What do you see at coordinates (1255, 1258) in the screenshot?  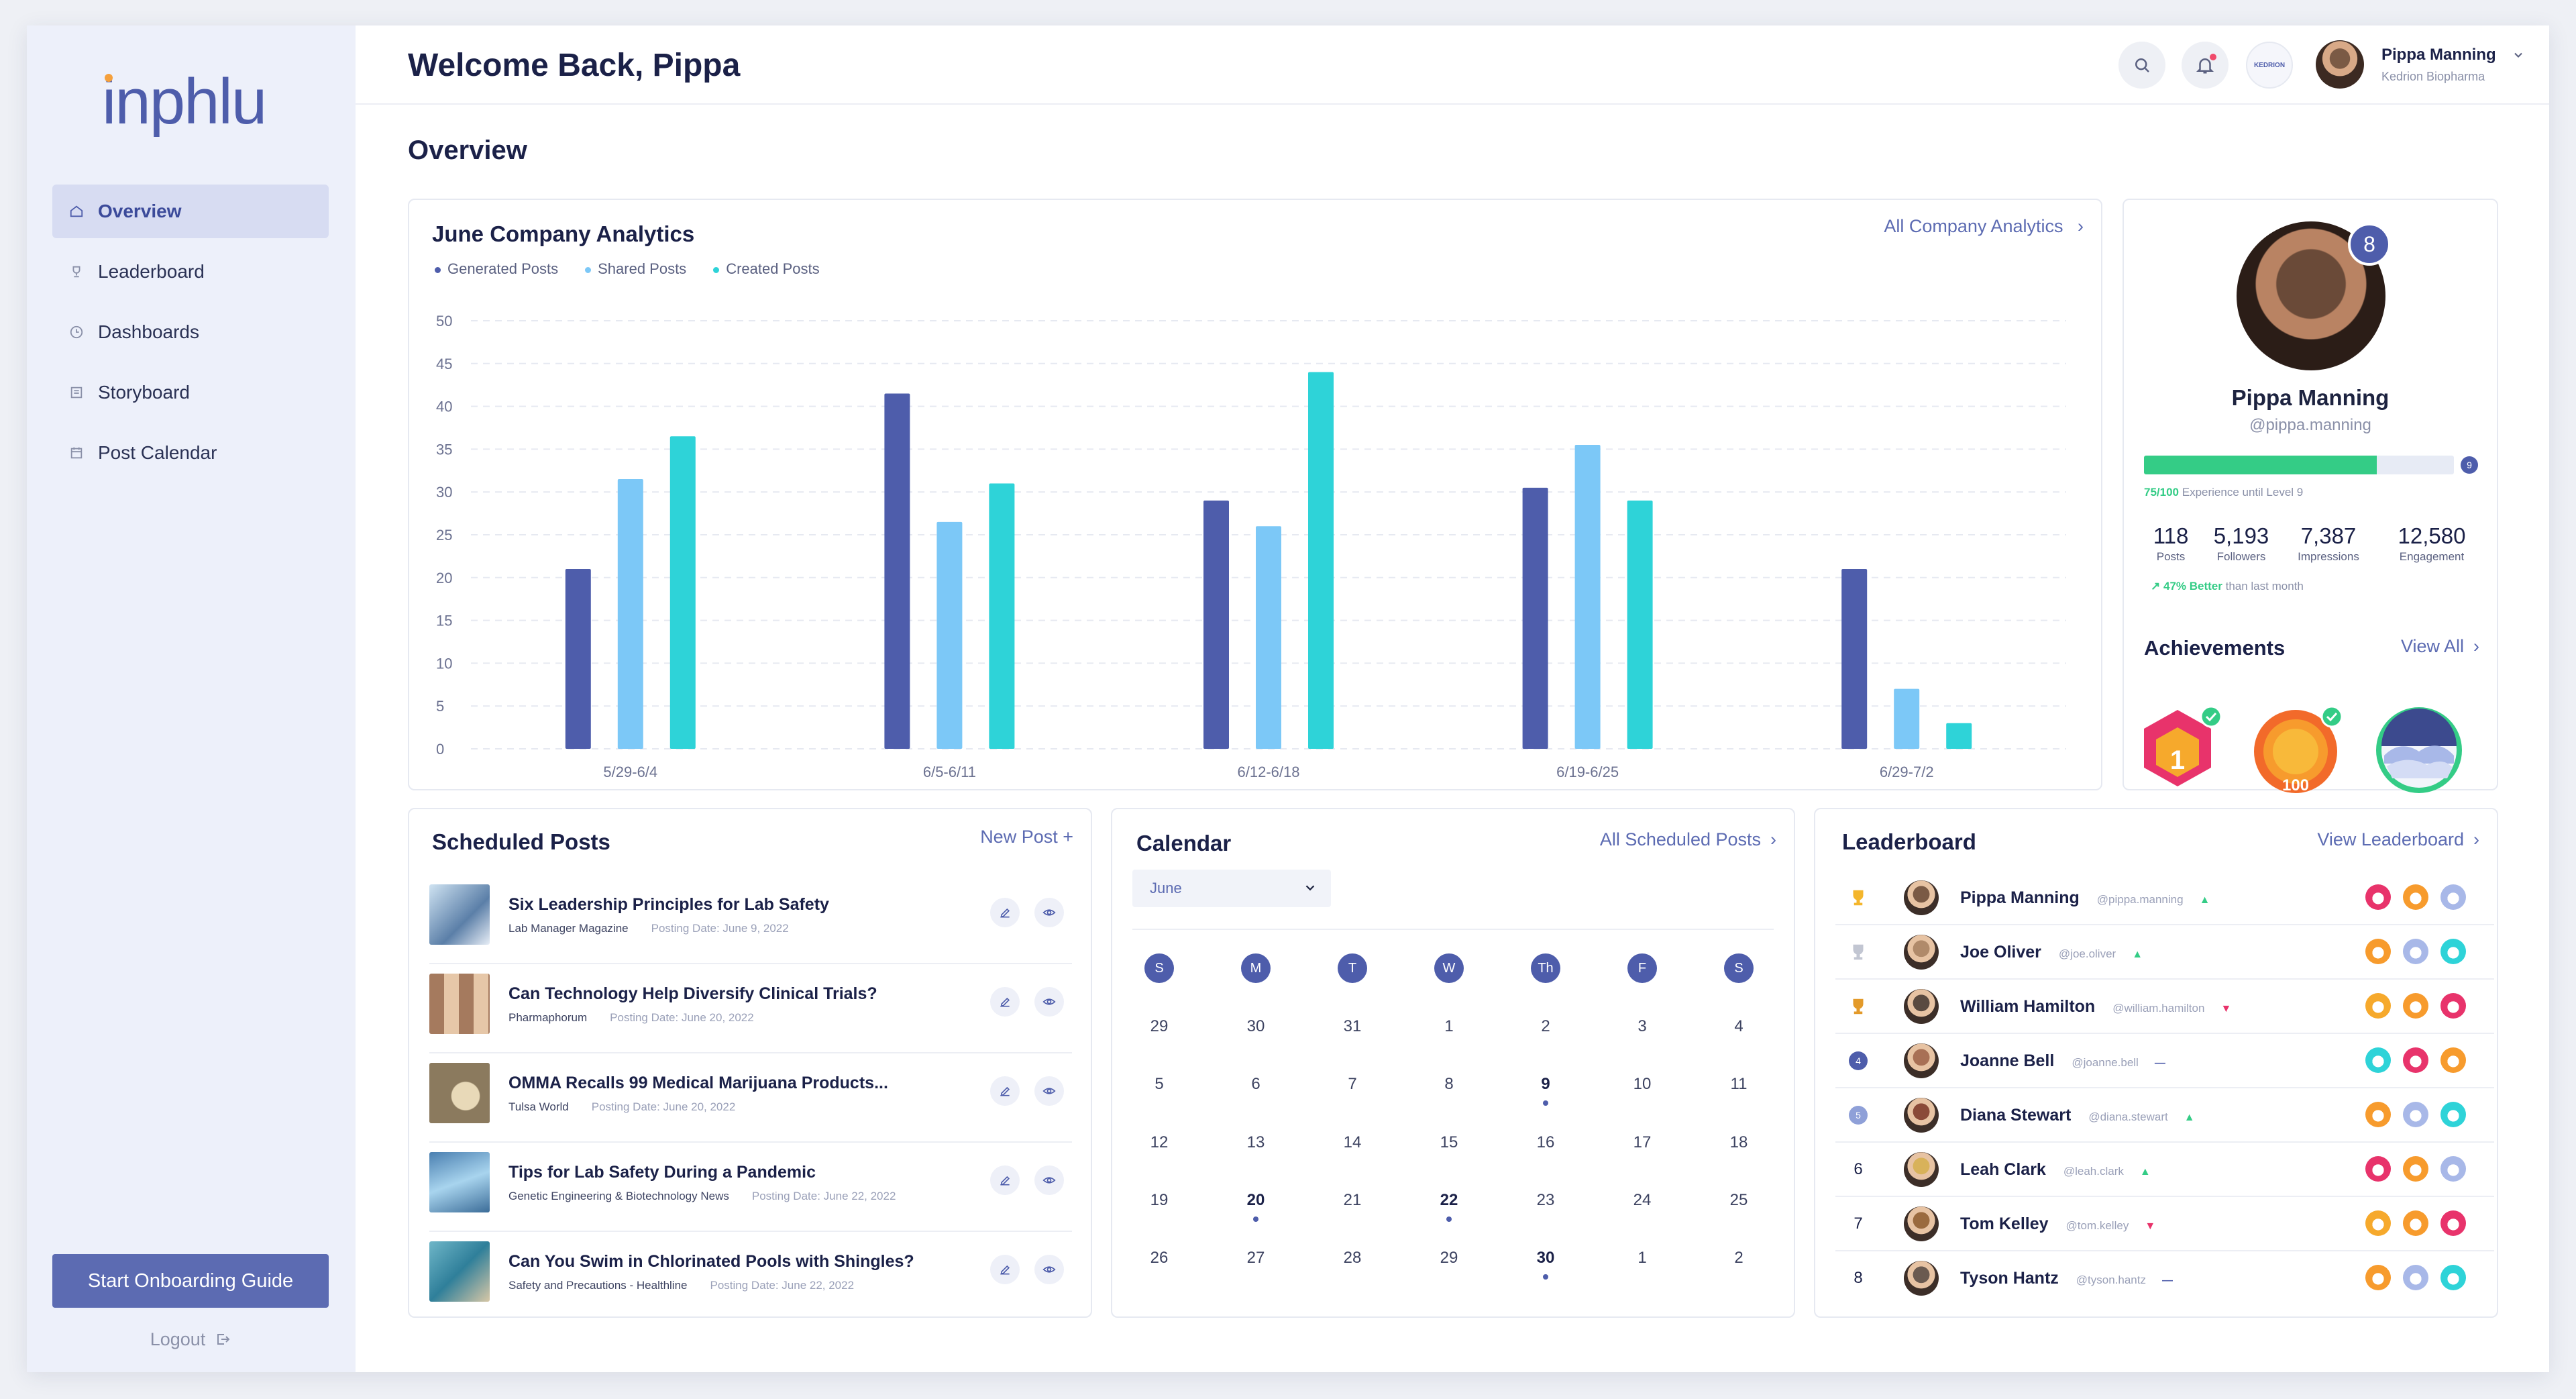 I see `calendar-day: 27` at bounding box center [1255, 1258].